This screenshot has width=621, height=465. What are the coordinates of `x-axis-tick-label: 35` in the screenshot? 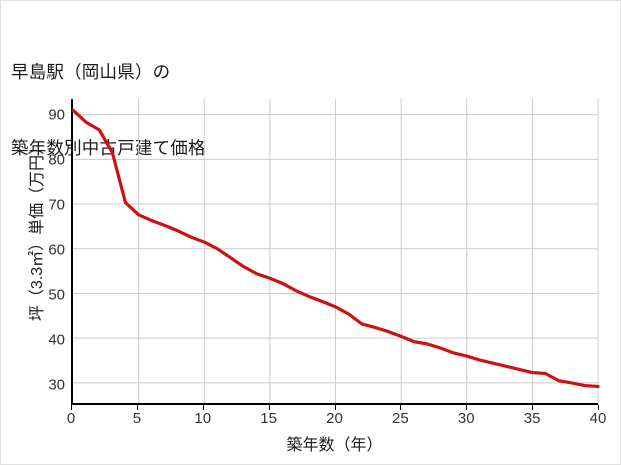 It's located at (532, 418).